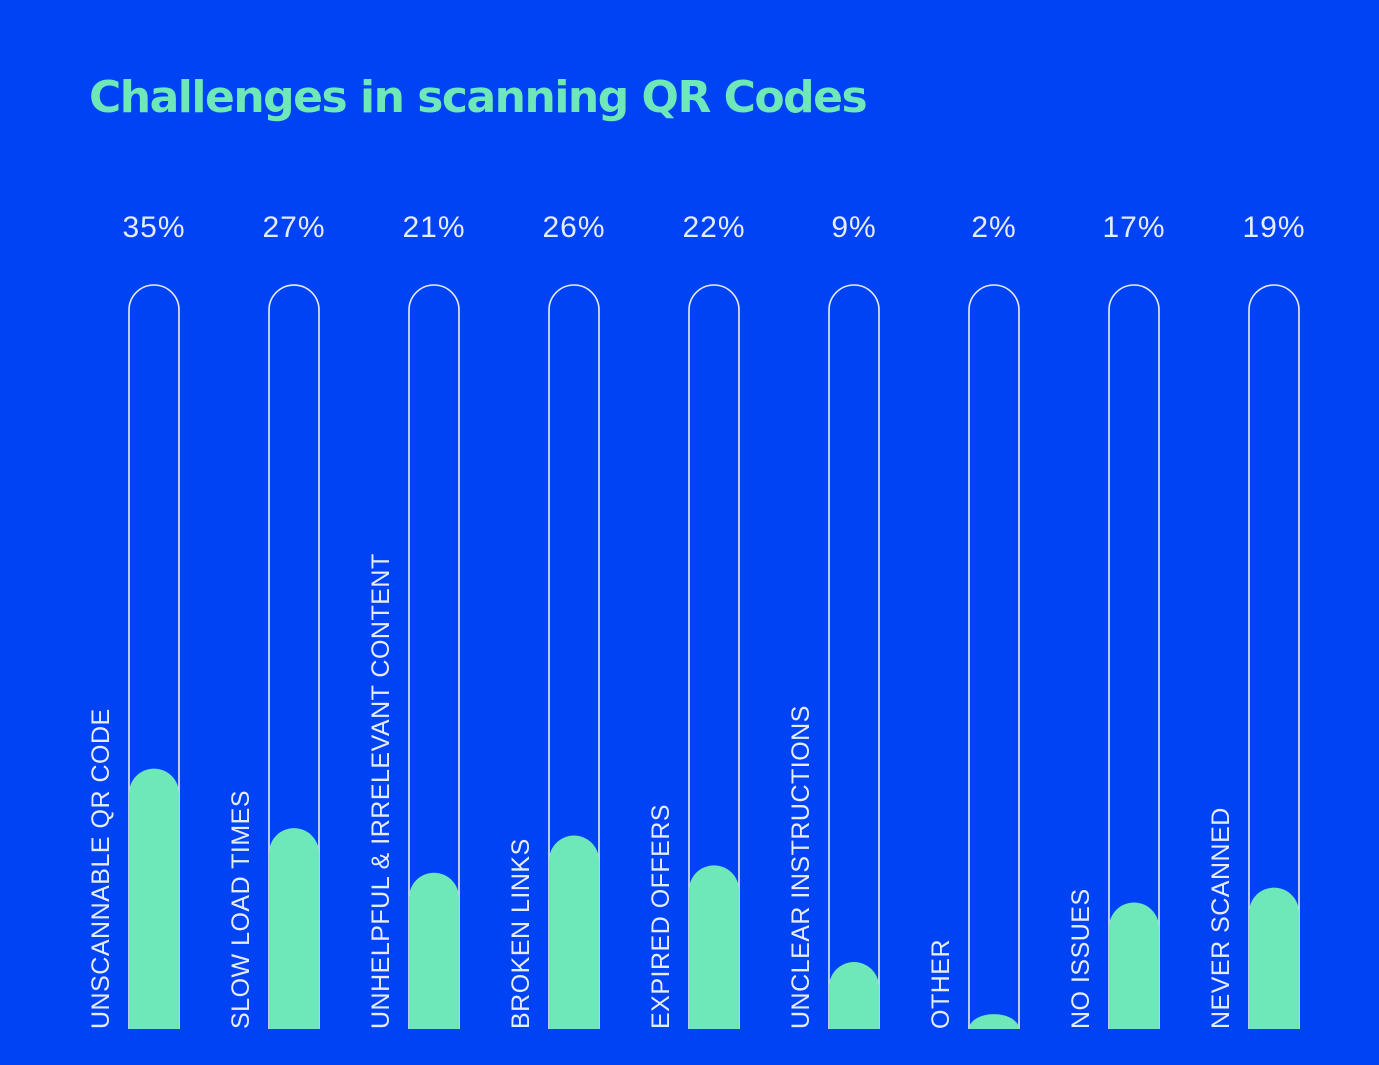 The image size is (1379, 1065). What do you see at coordinates (521, 933) in the screenshot?
I see `category-label: BROKEN LINKS` at bounding box center [521, 933].